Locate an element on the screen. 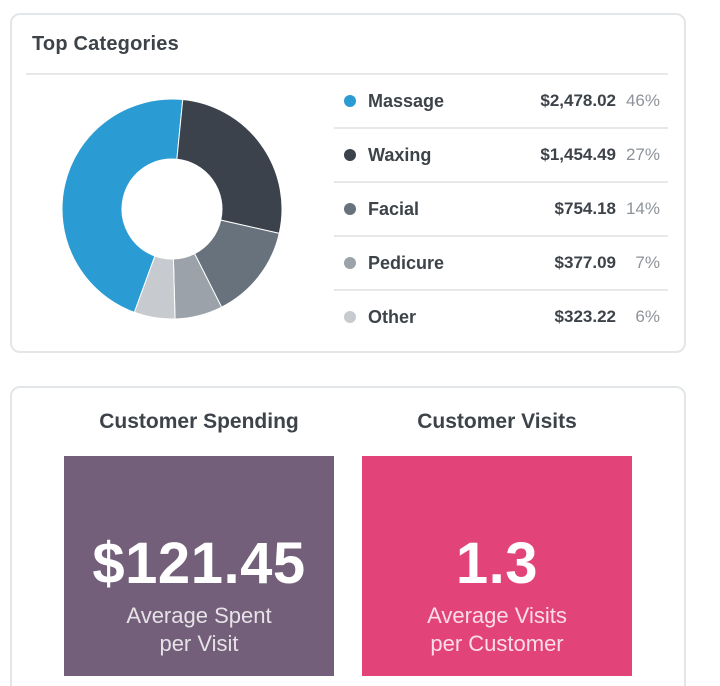  customer-visits-tile: 1.3 Average Visits per Customer is located at coordinates (497, 566).